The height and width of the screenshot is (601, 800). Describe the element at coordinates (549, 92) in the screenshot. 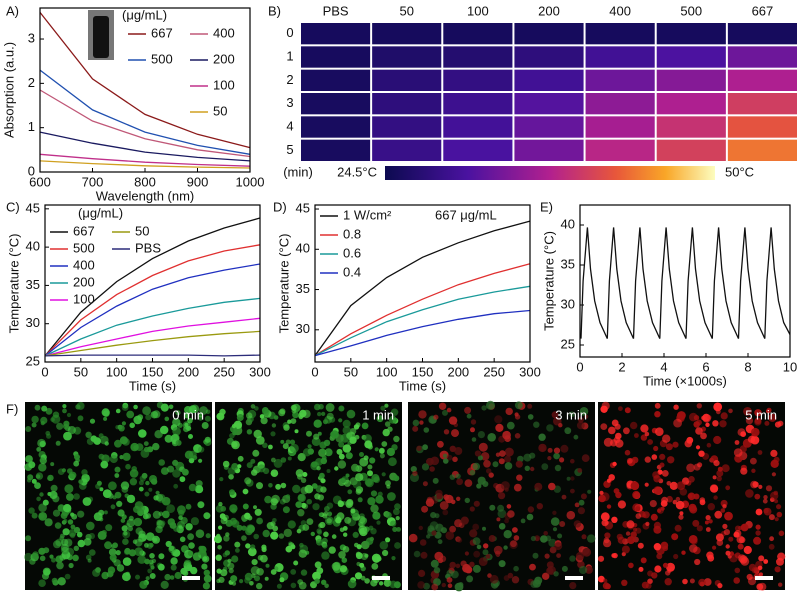

I see `heatmap-bg` at that location.